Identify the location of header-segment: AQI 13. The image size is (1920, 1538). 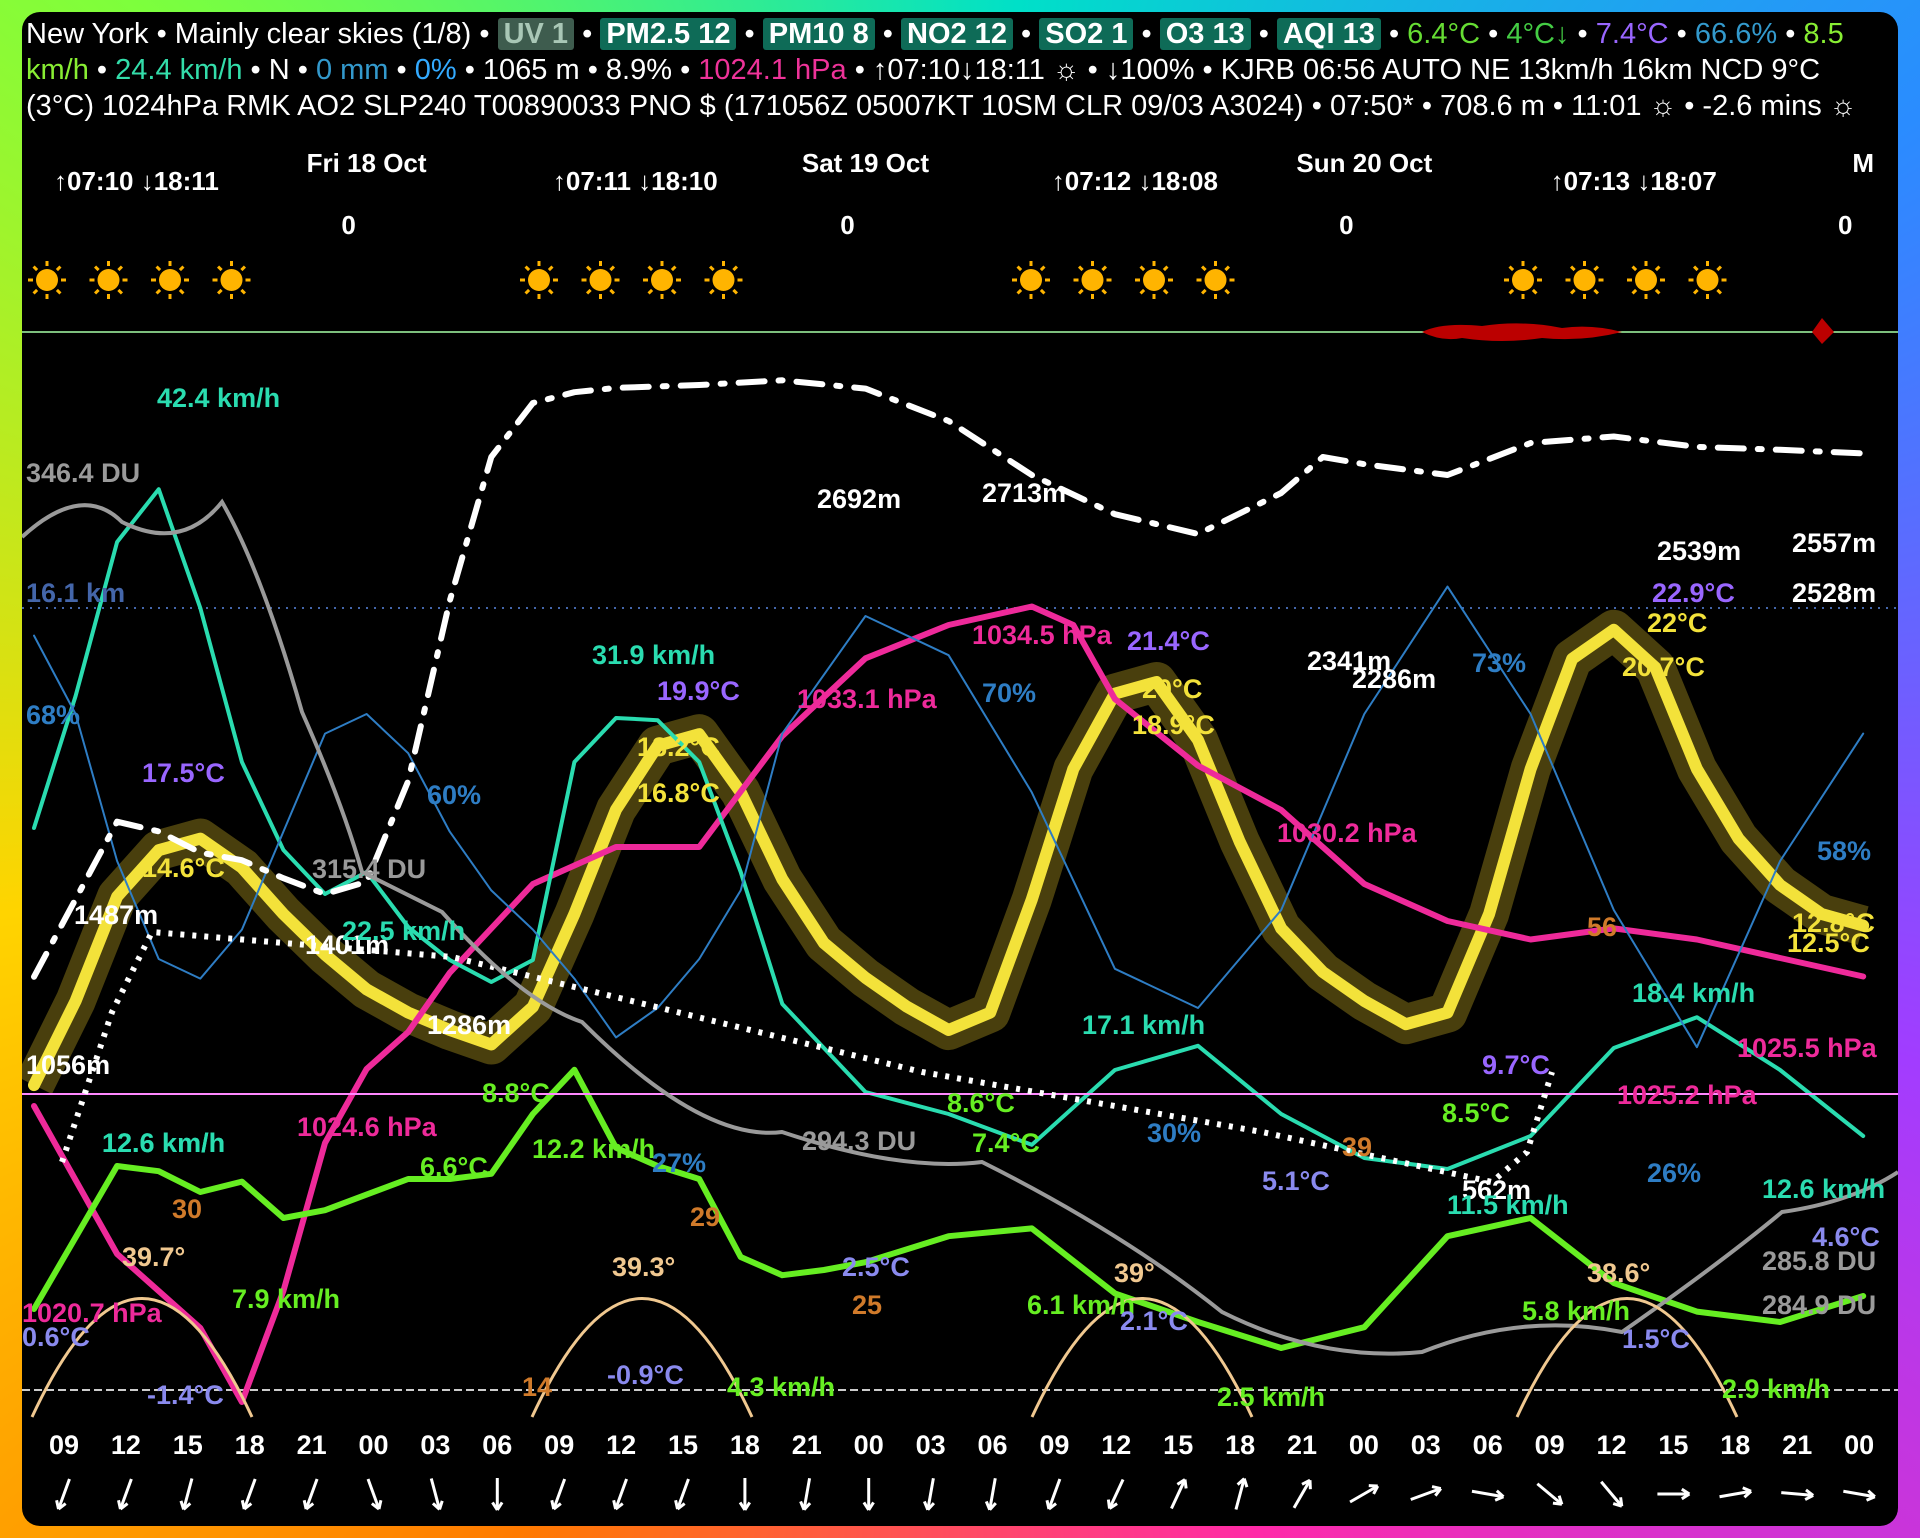
(1329, 34).